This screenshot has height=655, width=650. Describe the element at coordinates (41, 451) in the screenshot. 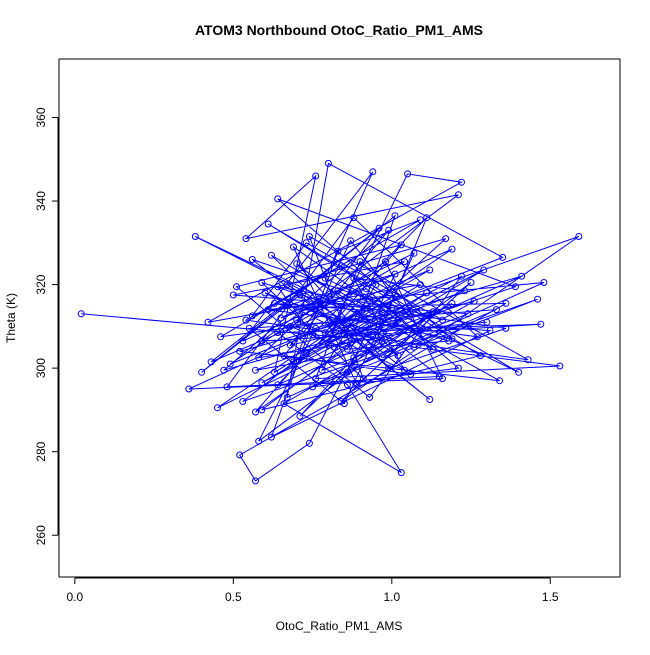

I see `y-tick-label: 280` at that location.